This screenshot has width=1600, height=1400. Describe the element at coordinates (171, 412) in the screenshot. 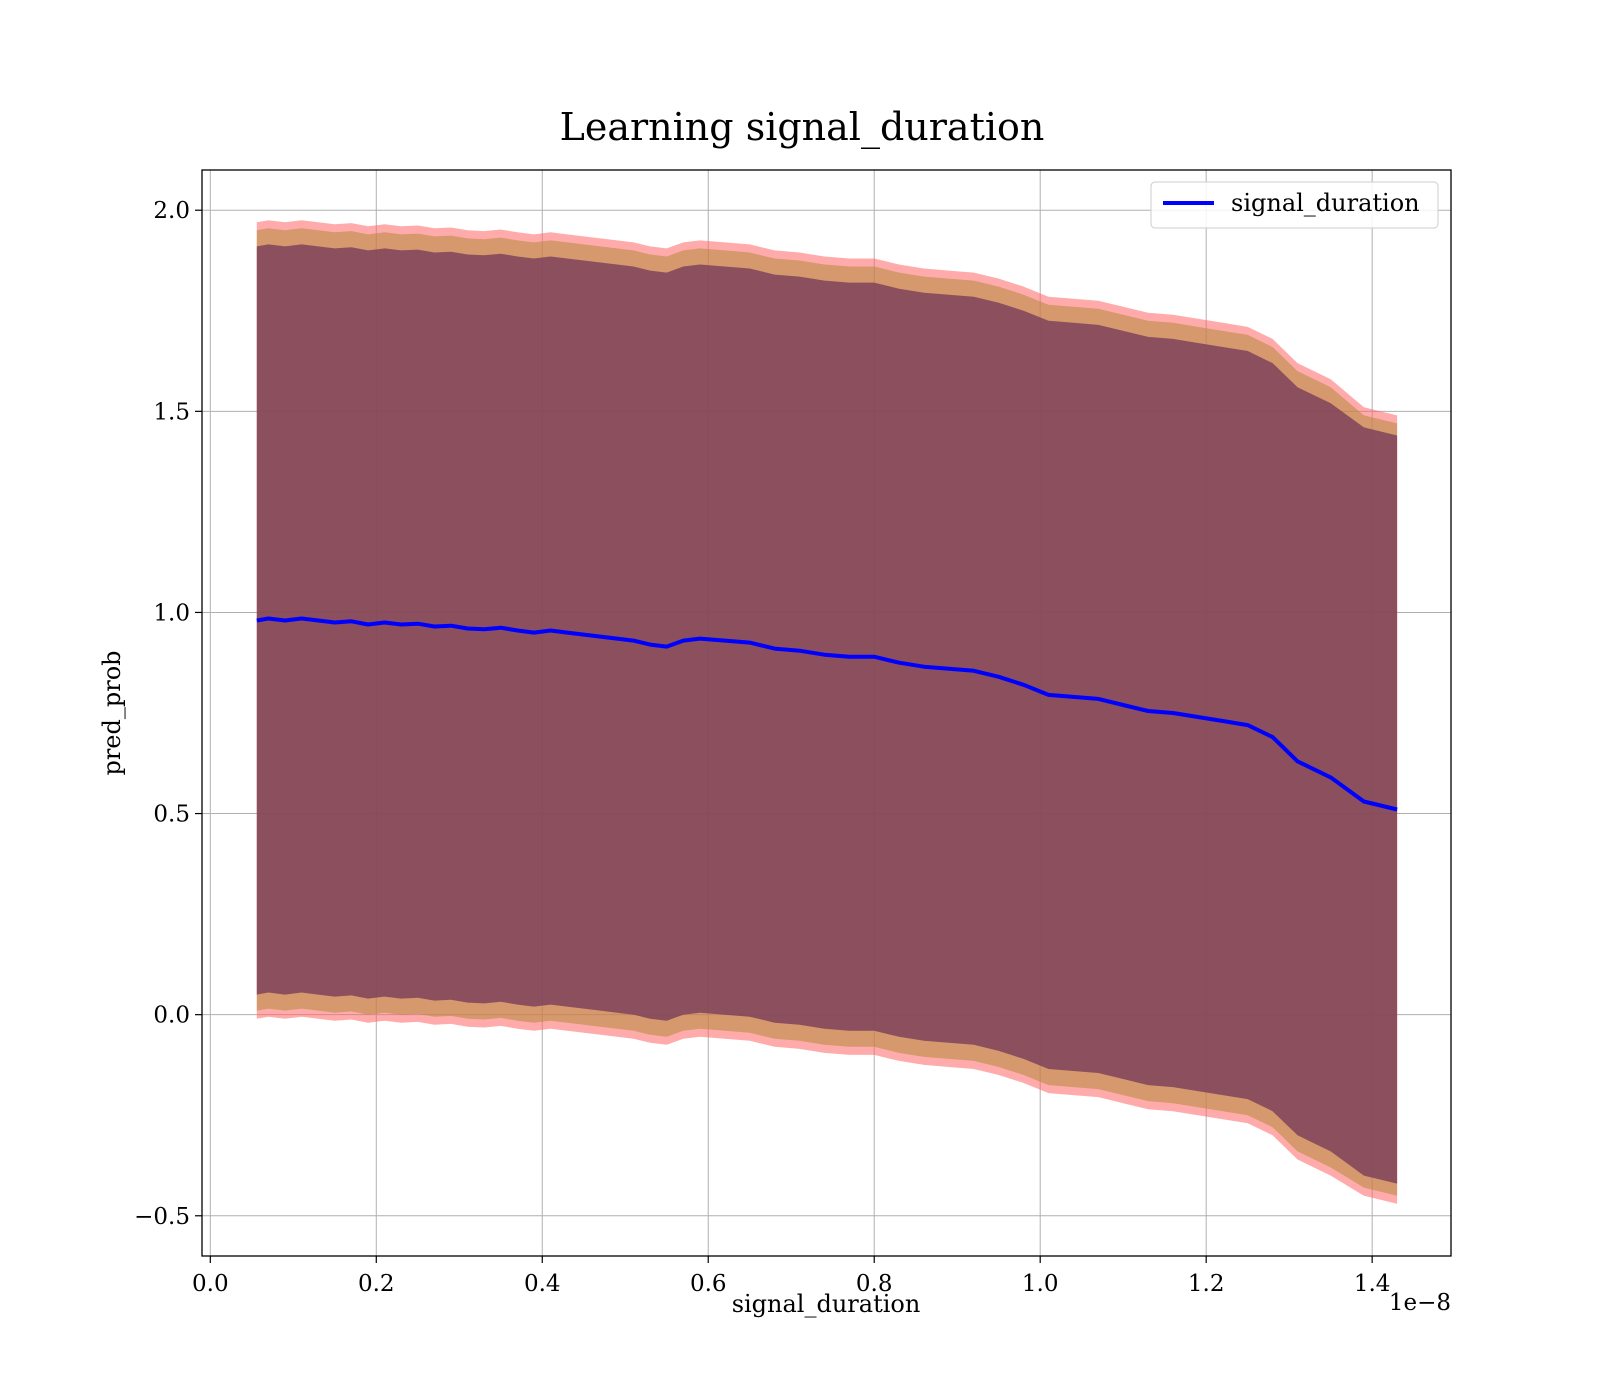

I see `y-tick-label: 1.5` at that location.